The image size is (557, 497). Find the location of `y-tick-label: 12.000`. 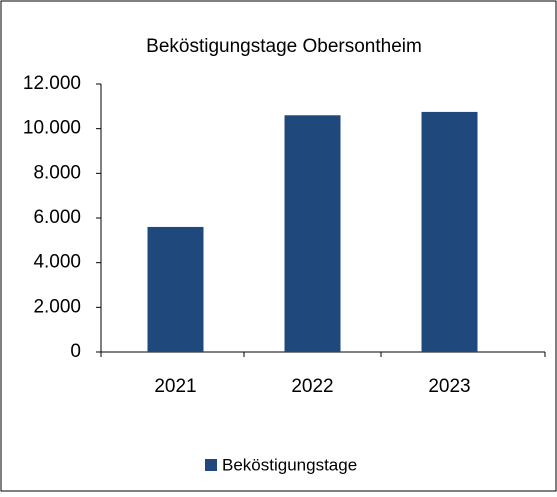

y-tick-label: 12.000 is located at coordinates (52, 83).